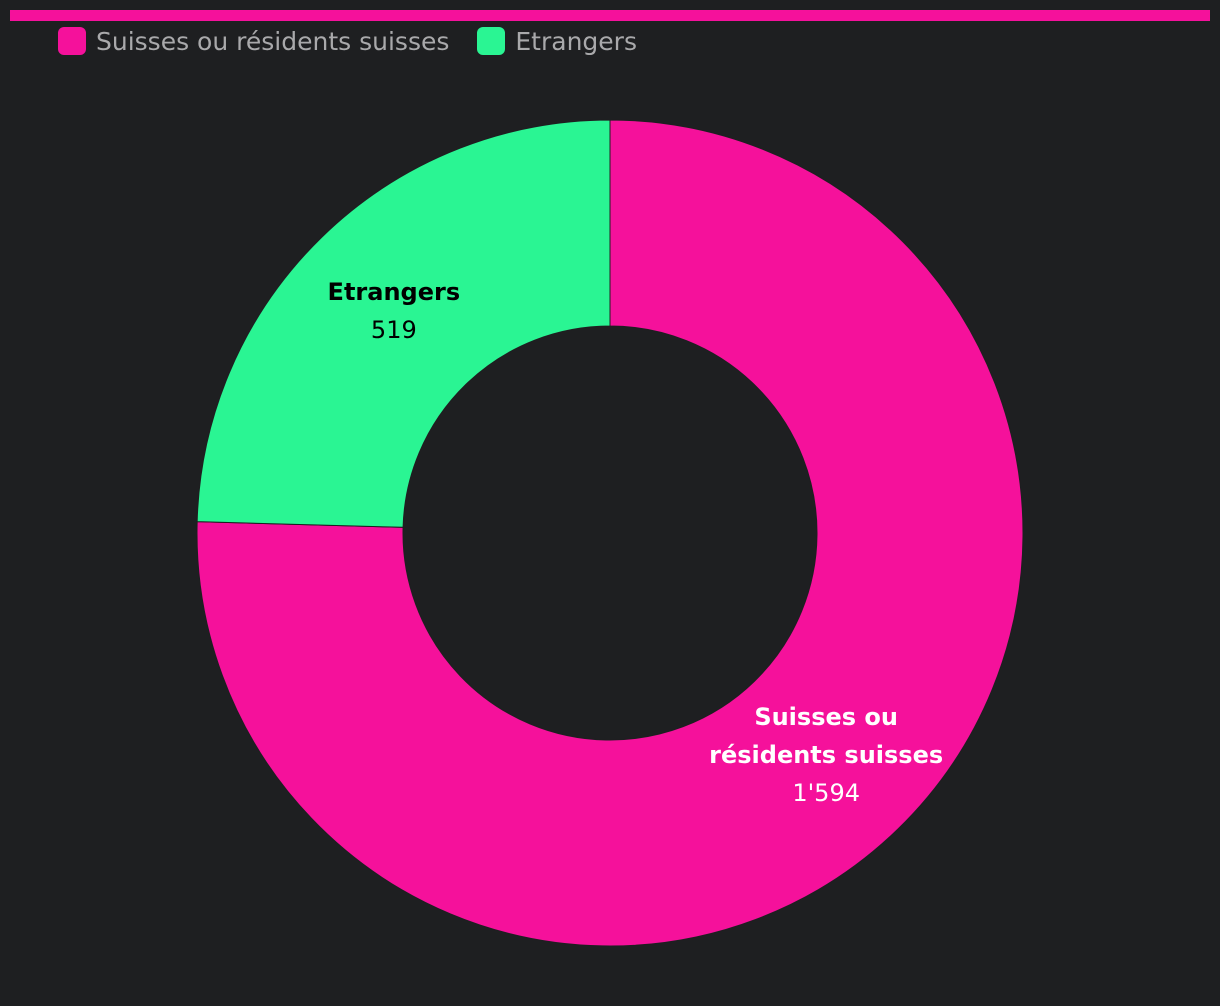  I want to click on donut-slice, so click(403, 323).